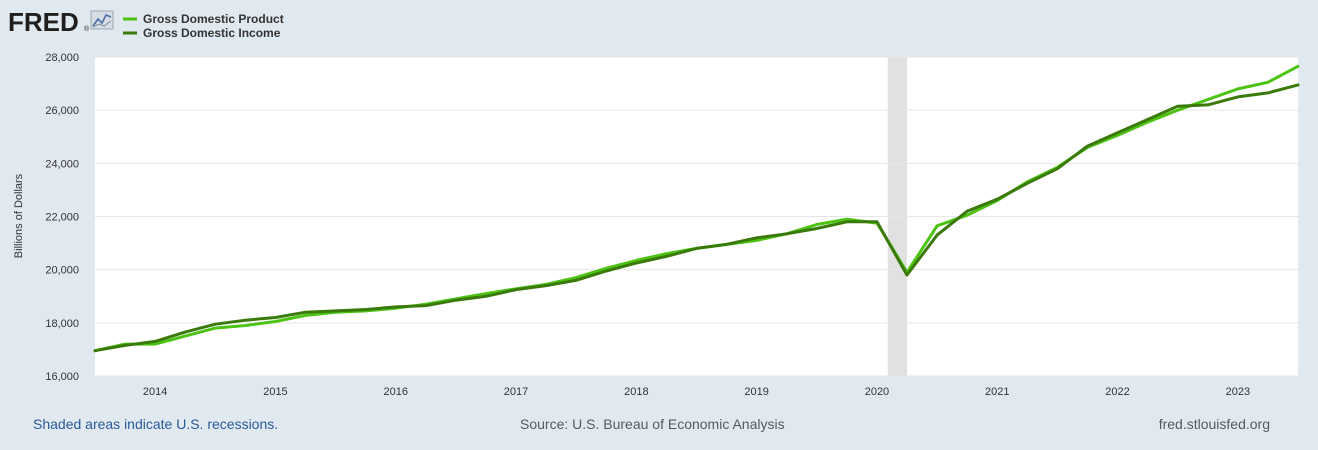  What do you see at coordinates (516, 392) in the screenshot?
I see `x-tick-label: 2017` at bounding box center [516, 392].